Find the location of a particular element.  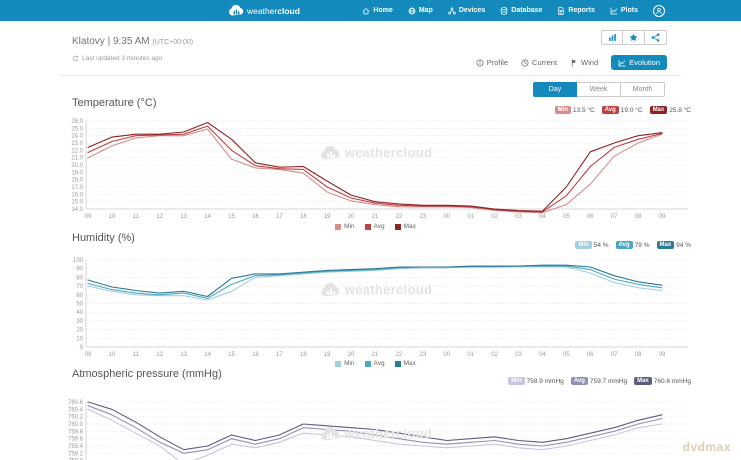

svg-text: 80 is located at coordinates (79, 278).